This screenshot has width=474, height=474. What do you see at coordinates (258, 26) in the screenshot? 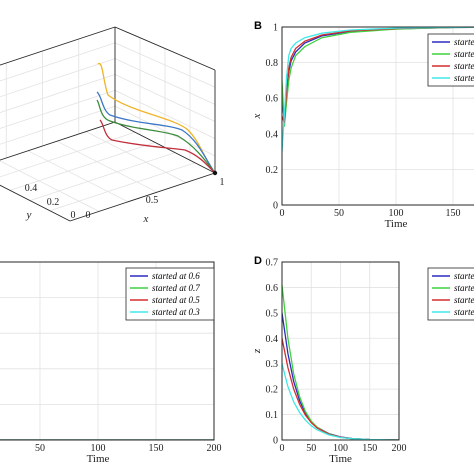
I see `panel-label: B` at bounding box center [258, 26].